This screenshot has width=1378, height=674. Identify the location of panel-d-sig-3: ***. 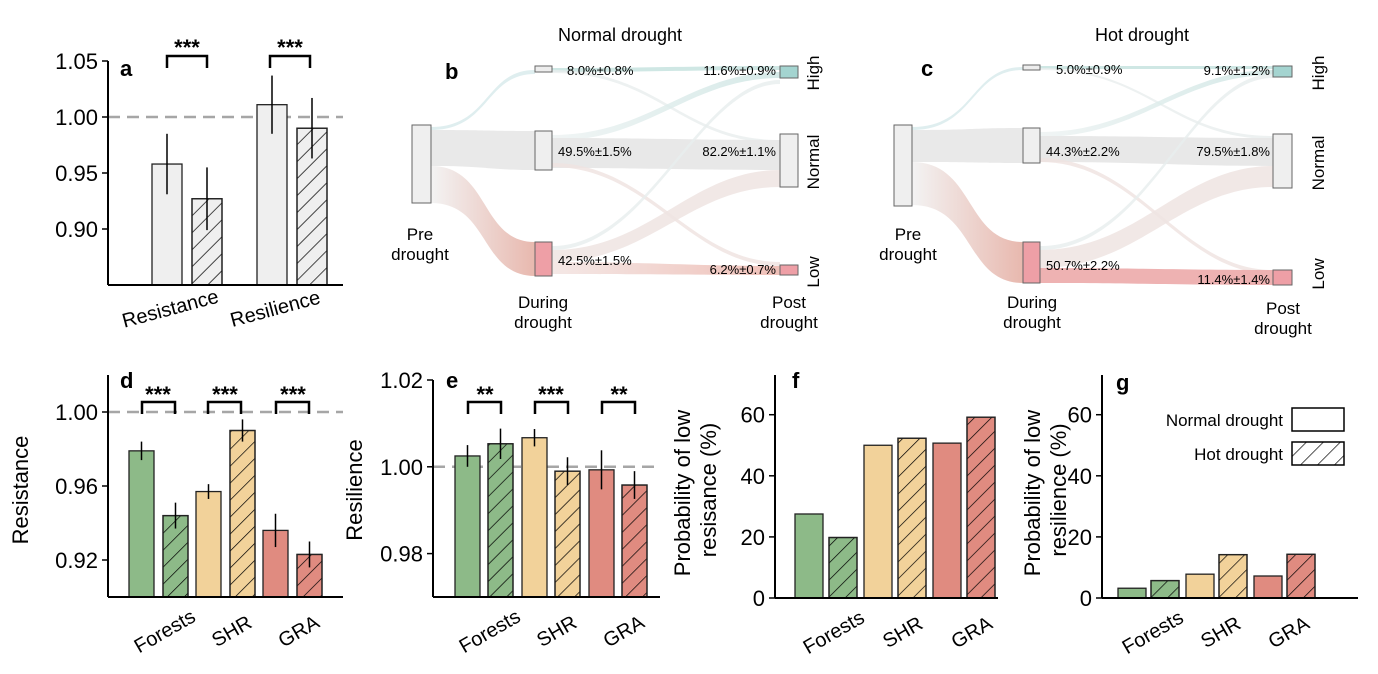
(292, 398).